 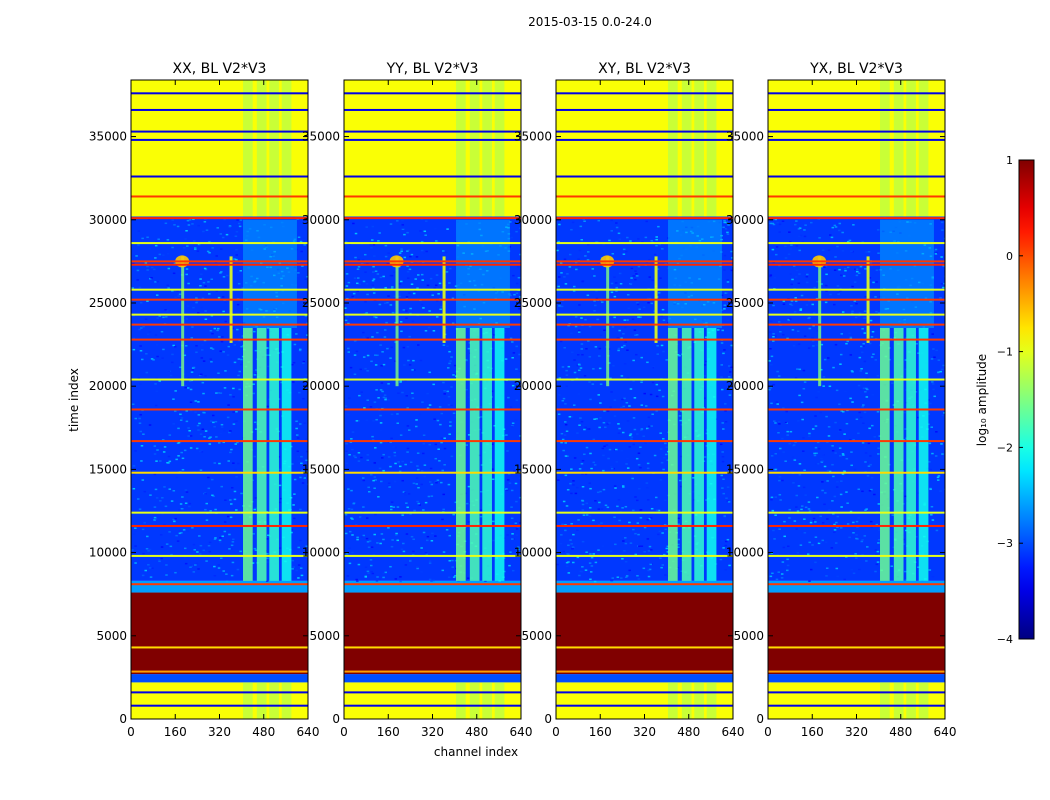 I want to click on colorbar-tick-label: 0, so click(x=1009, y=256).